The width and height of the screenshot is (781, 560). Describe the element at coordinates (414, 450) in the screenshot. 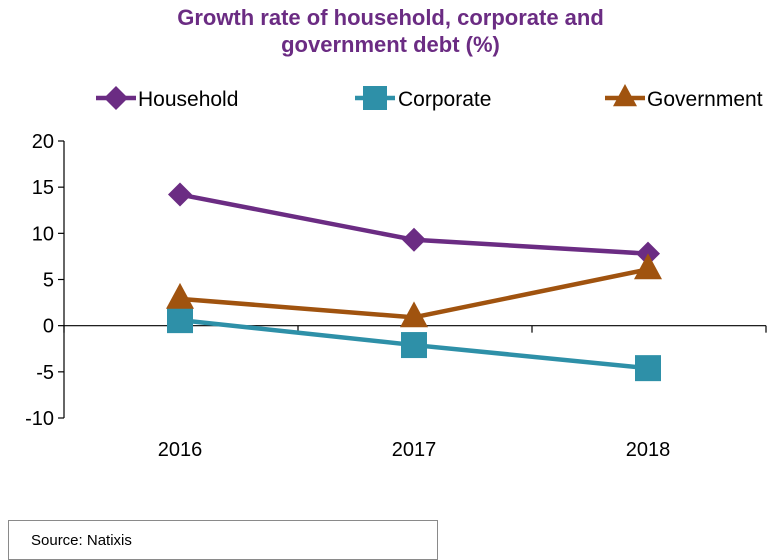

I see `x-tick-label: 2017` at that location.